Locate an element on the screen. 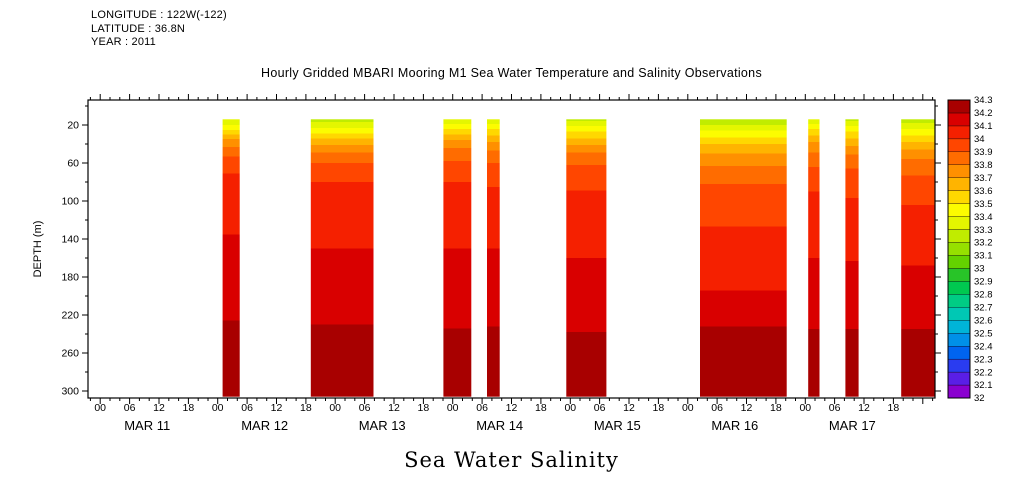 This screenshot has width=1009, height=504. svg-text: MAR 17 is located at coordinates (852, 425).